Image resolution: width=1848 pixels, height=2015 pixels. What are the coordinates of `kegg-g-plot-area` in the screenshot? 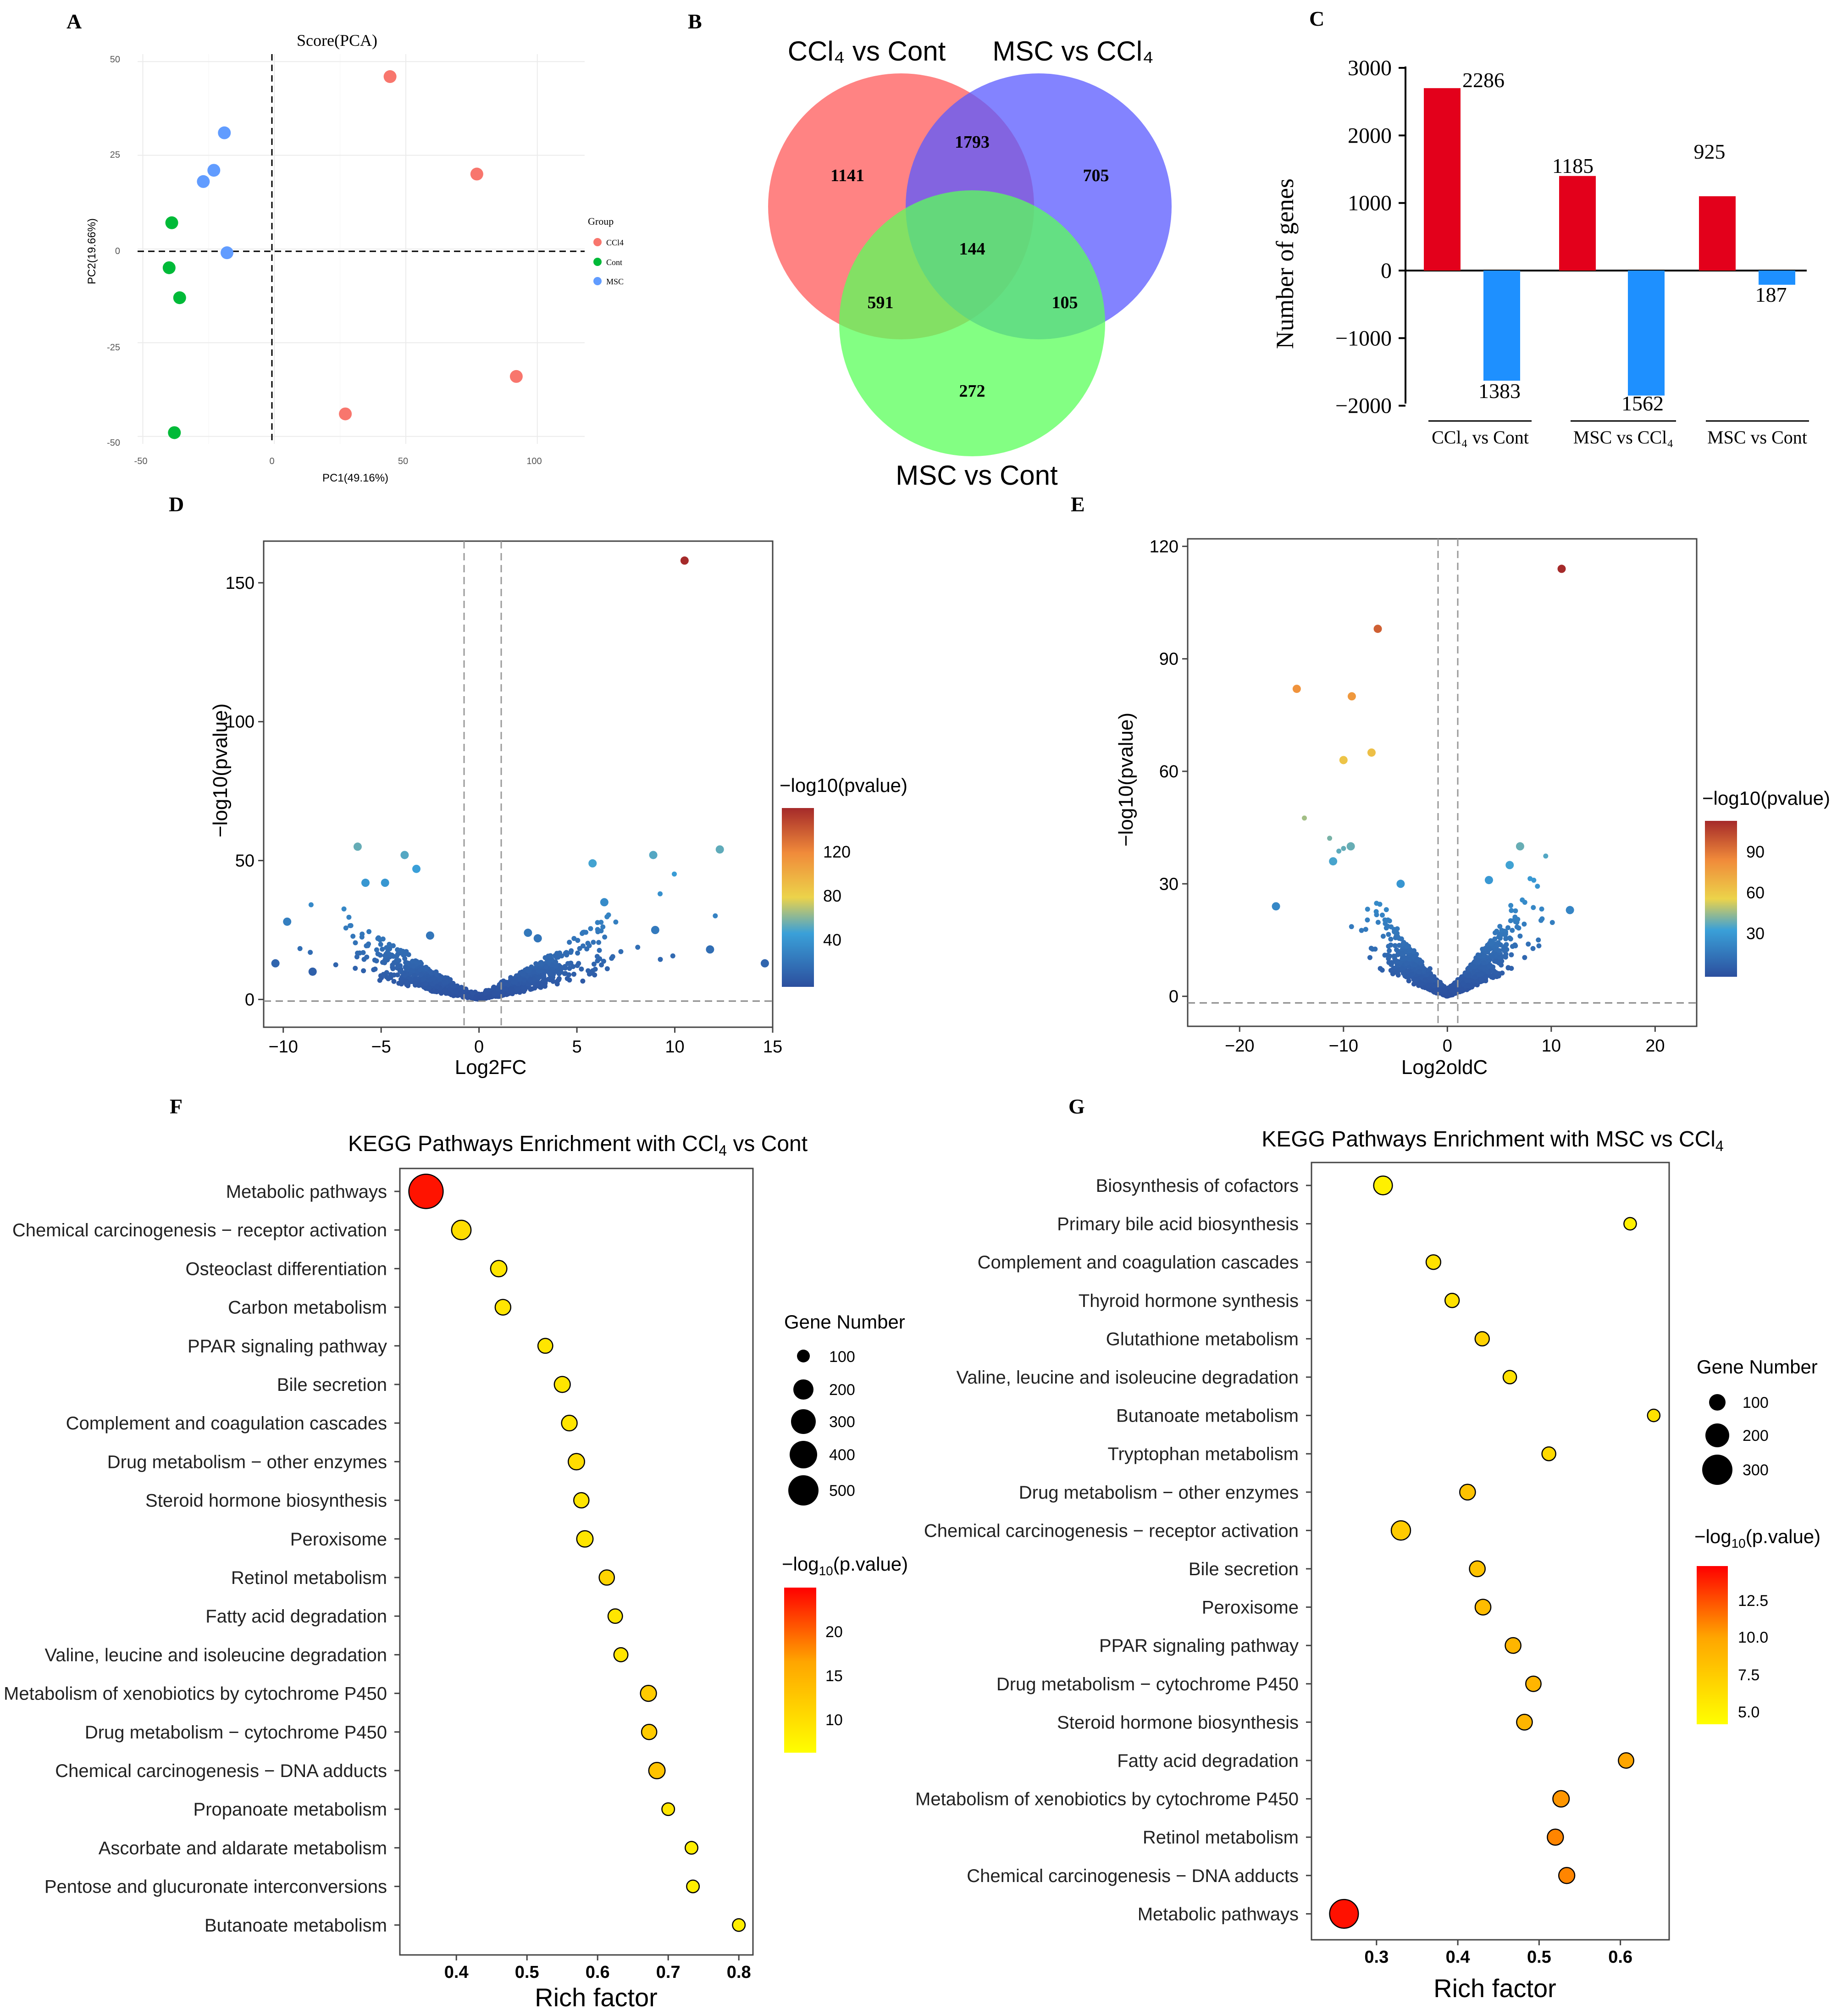 It's located at (1490, 1552).